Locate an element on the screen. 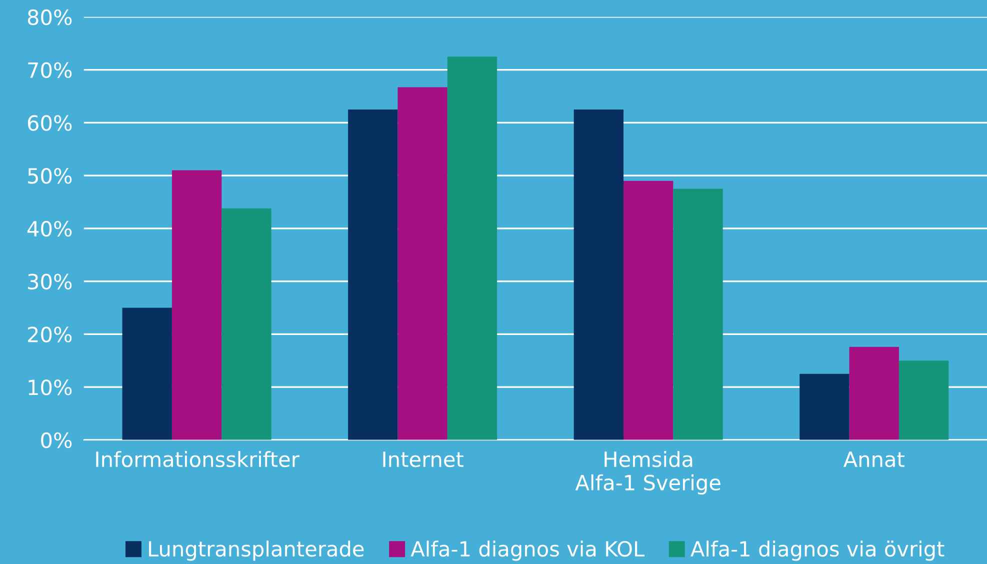  y-tick-label: 0% is located at coordinates (56, 440).